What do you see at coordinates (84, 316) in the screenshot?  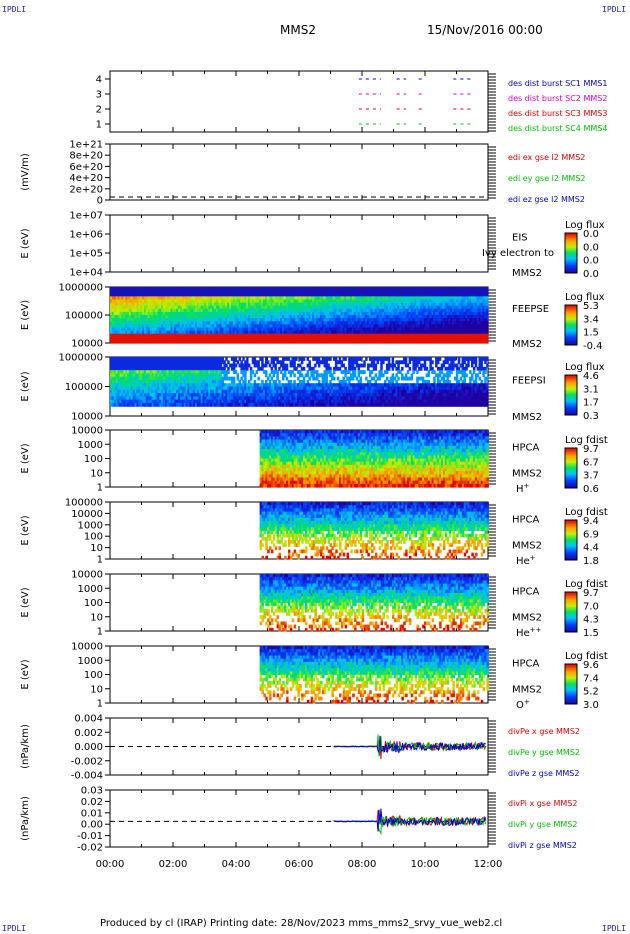 I see `y-tick-label: 100000` at bounding box center [84, 316].